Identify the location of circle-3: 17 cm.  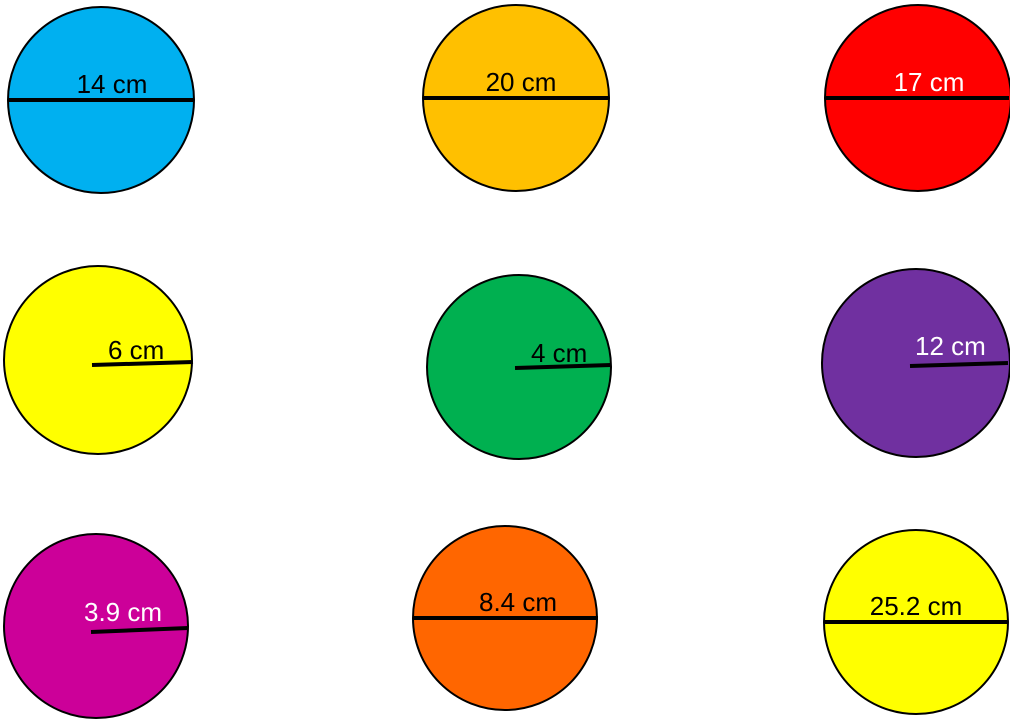
(917, 98).